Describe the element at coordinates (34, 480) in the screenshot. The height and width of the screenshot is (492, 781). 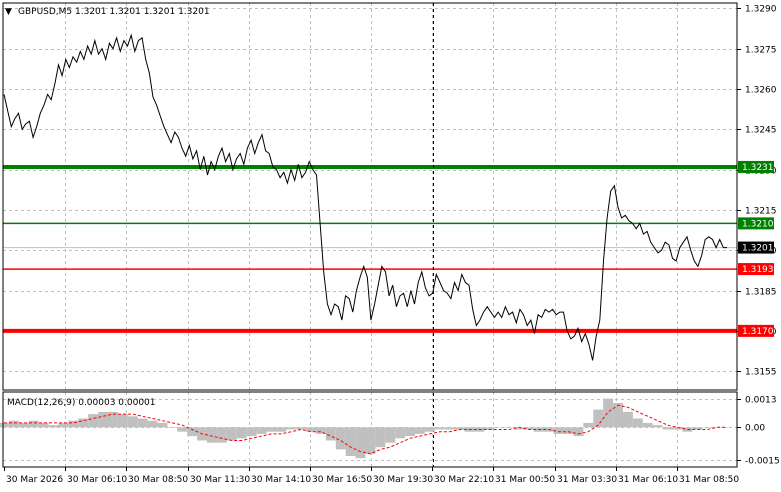
I see `time-tick-label: 30 Mar 2026` at that location.